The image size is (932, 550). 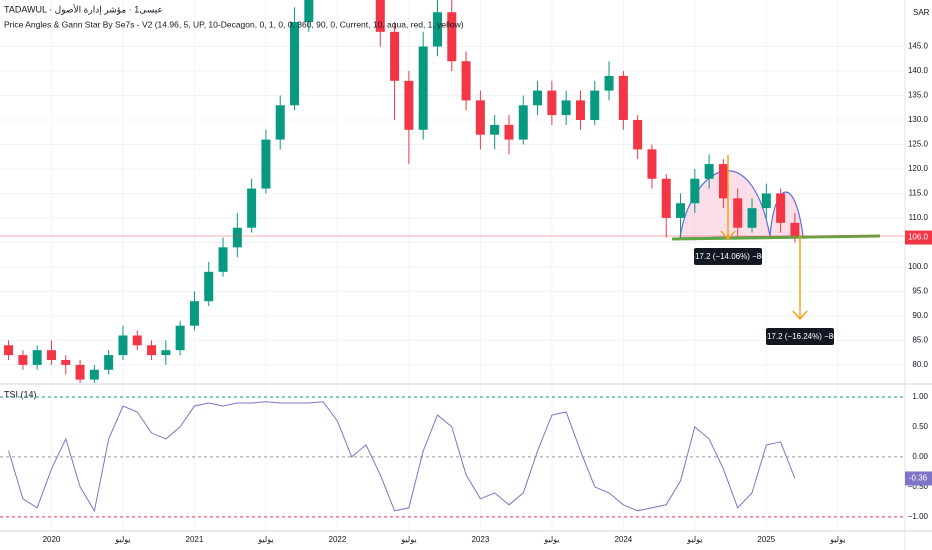 I want to click on x-tick-label: 2020, so click(x=52, y=539).